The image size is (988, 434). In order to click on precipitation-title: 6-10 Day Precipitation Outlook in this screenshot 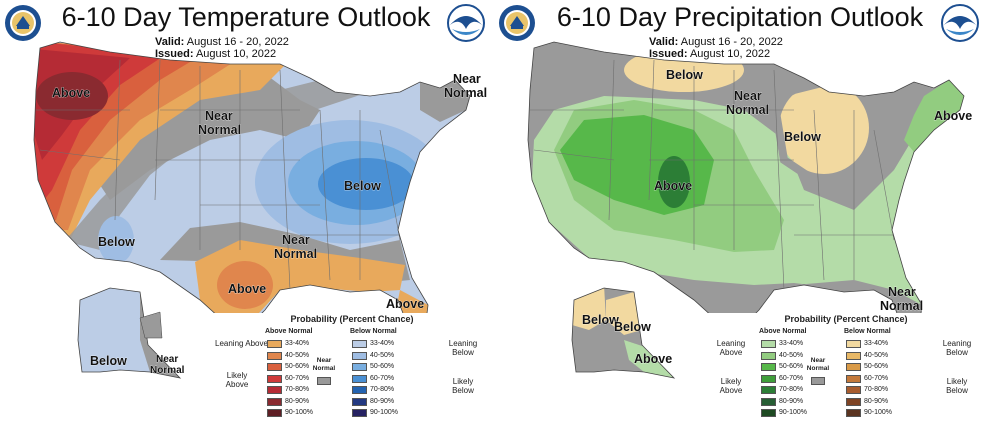, I will do `click(740, 17)`.